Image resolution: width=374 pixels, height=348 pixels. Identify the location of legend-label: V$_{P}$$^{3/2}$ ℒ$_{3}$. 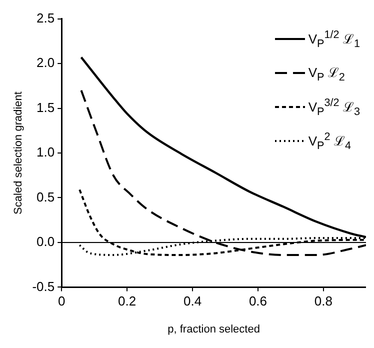
(334, 107).